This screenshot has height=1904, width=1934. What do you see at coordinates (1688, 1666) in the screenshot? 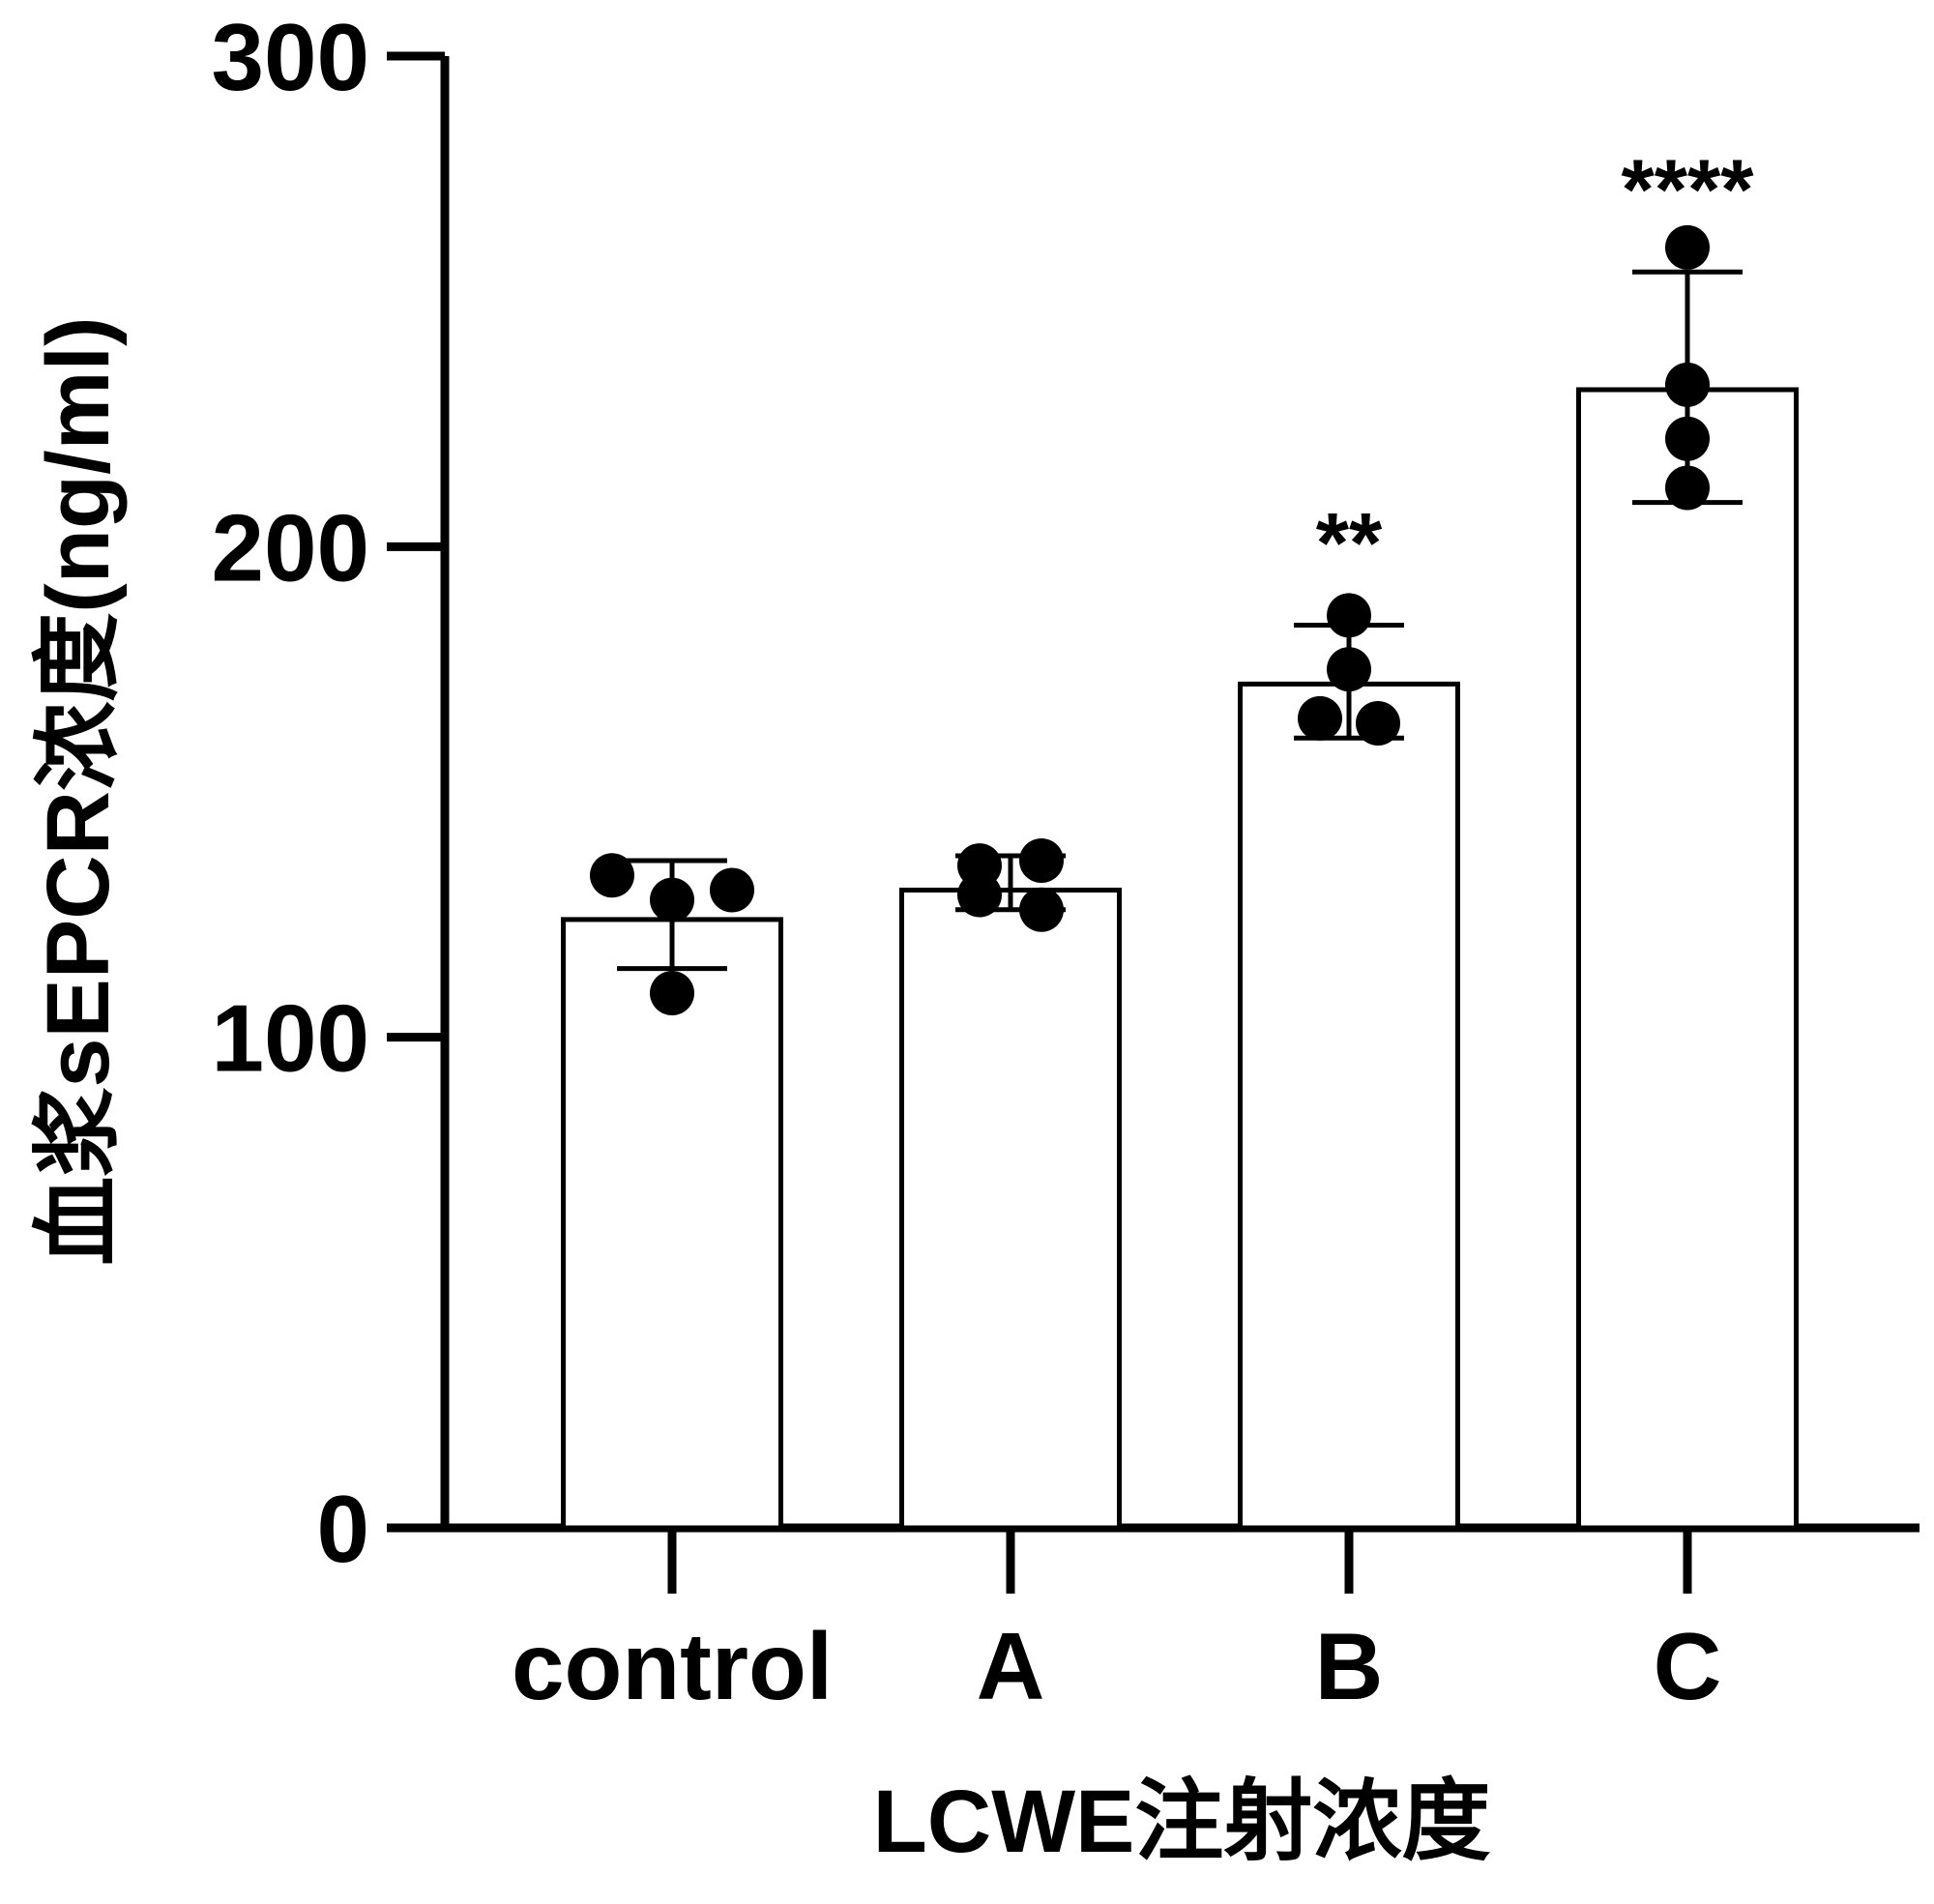
I see `category-label-C: C` at bounding box center [1688, 1666].